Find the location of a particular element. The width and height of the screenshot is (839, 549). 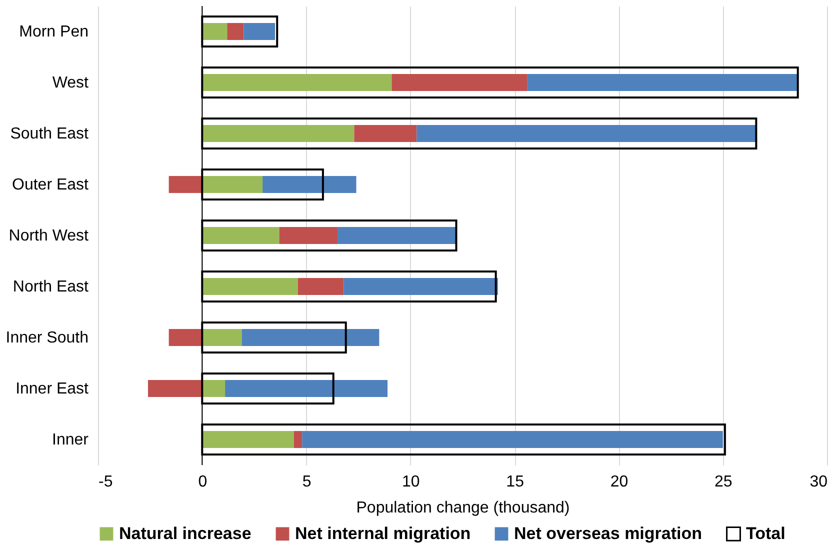

y-tick-label: Inner is located at coordinates (71, 440).